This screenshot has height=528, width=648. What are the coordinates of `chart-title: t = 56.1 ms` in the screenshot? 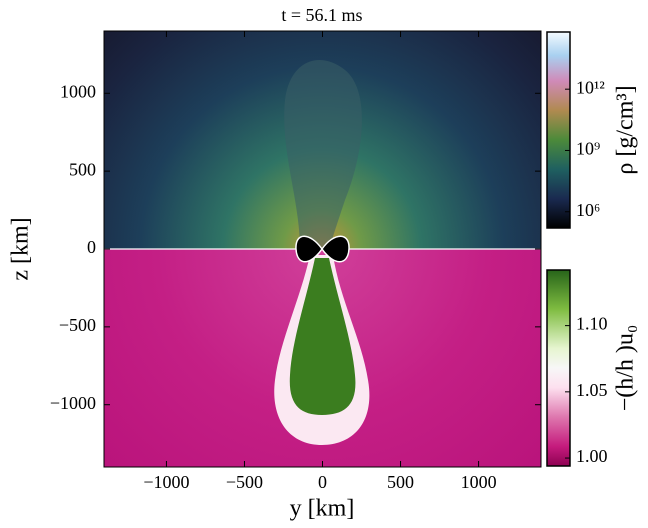 It's located at (321, 15).